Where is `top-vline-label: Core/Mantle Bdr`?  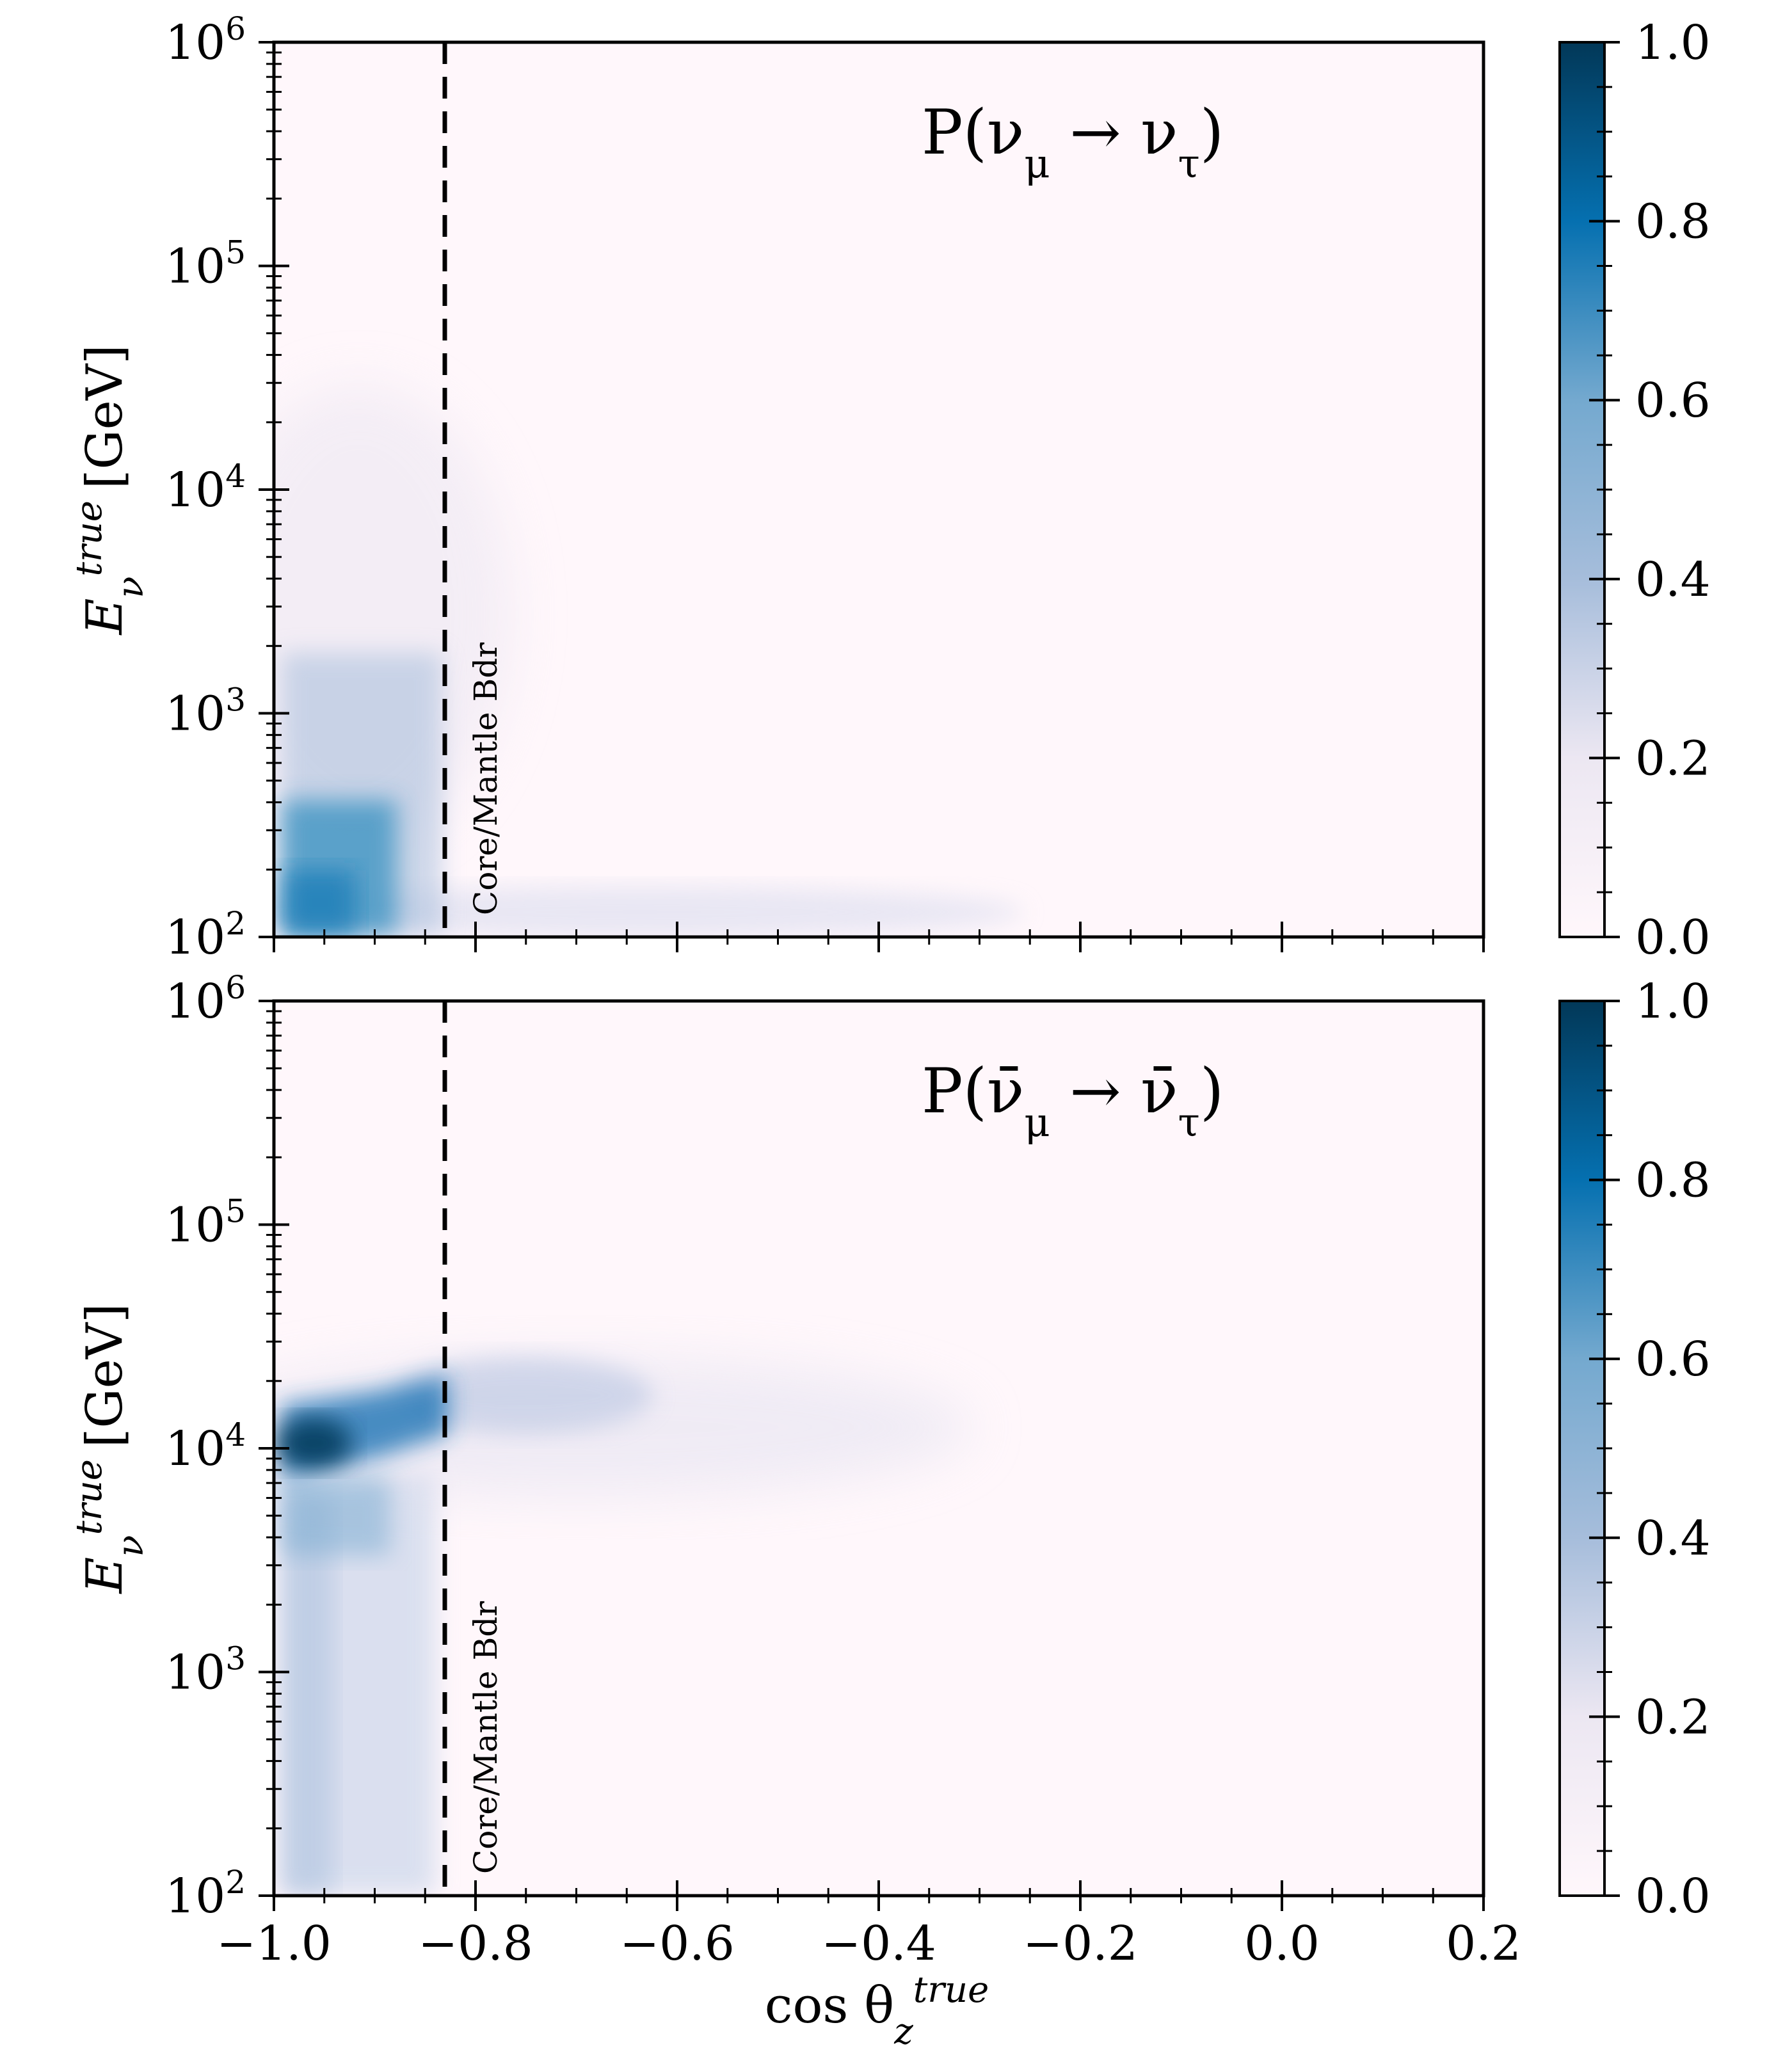
top-vline-label: Core/Mantle Bdr is located at coordinates (485, 779).